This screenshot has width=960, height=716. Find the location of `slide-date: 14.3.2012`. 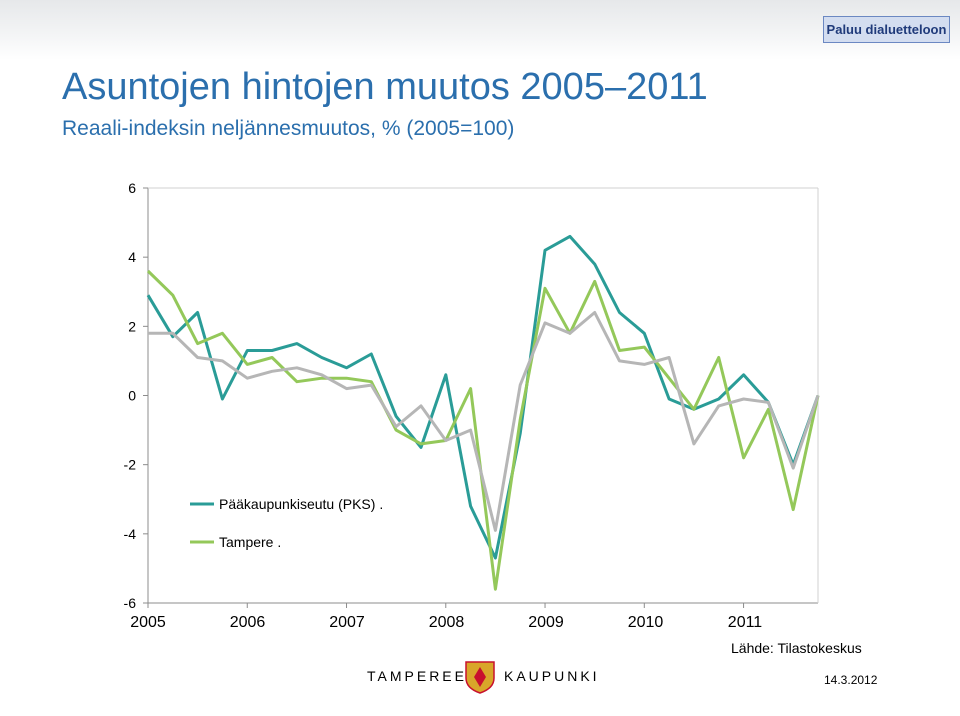

slide-date: 14.3.2012 is located at coordinates (851, 680).